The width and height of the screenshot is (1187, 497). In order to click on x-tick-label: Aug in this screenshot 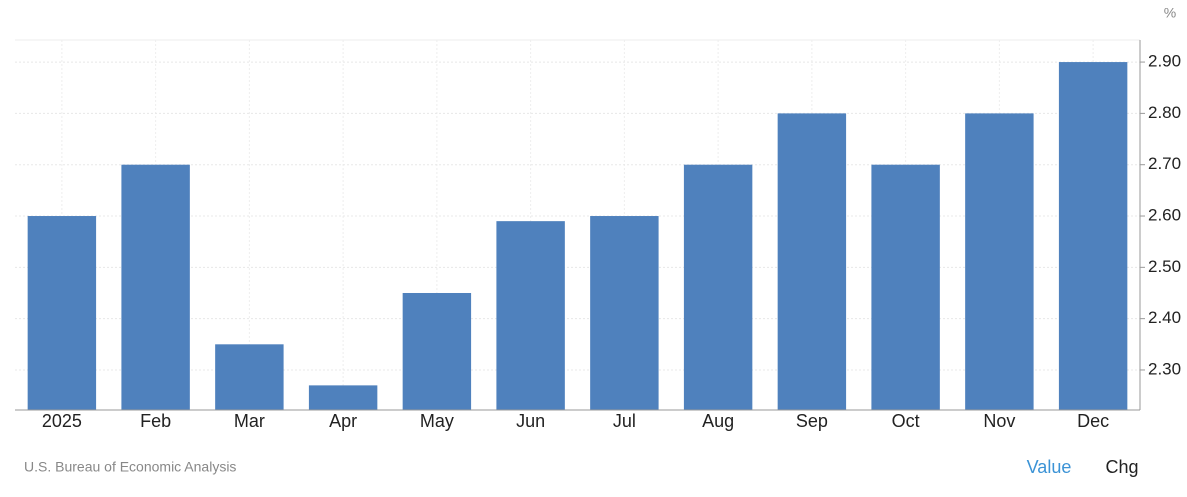, I will do `click(718, 421)`.